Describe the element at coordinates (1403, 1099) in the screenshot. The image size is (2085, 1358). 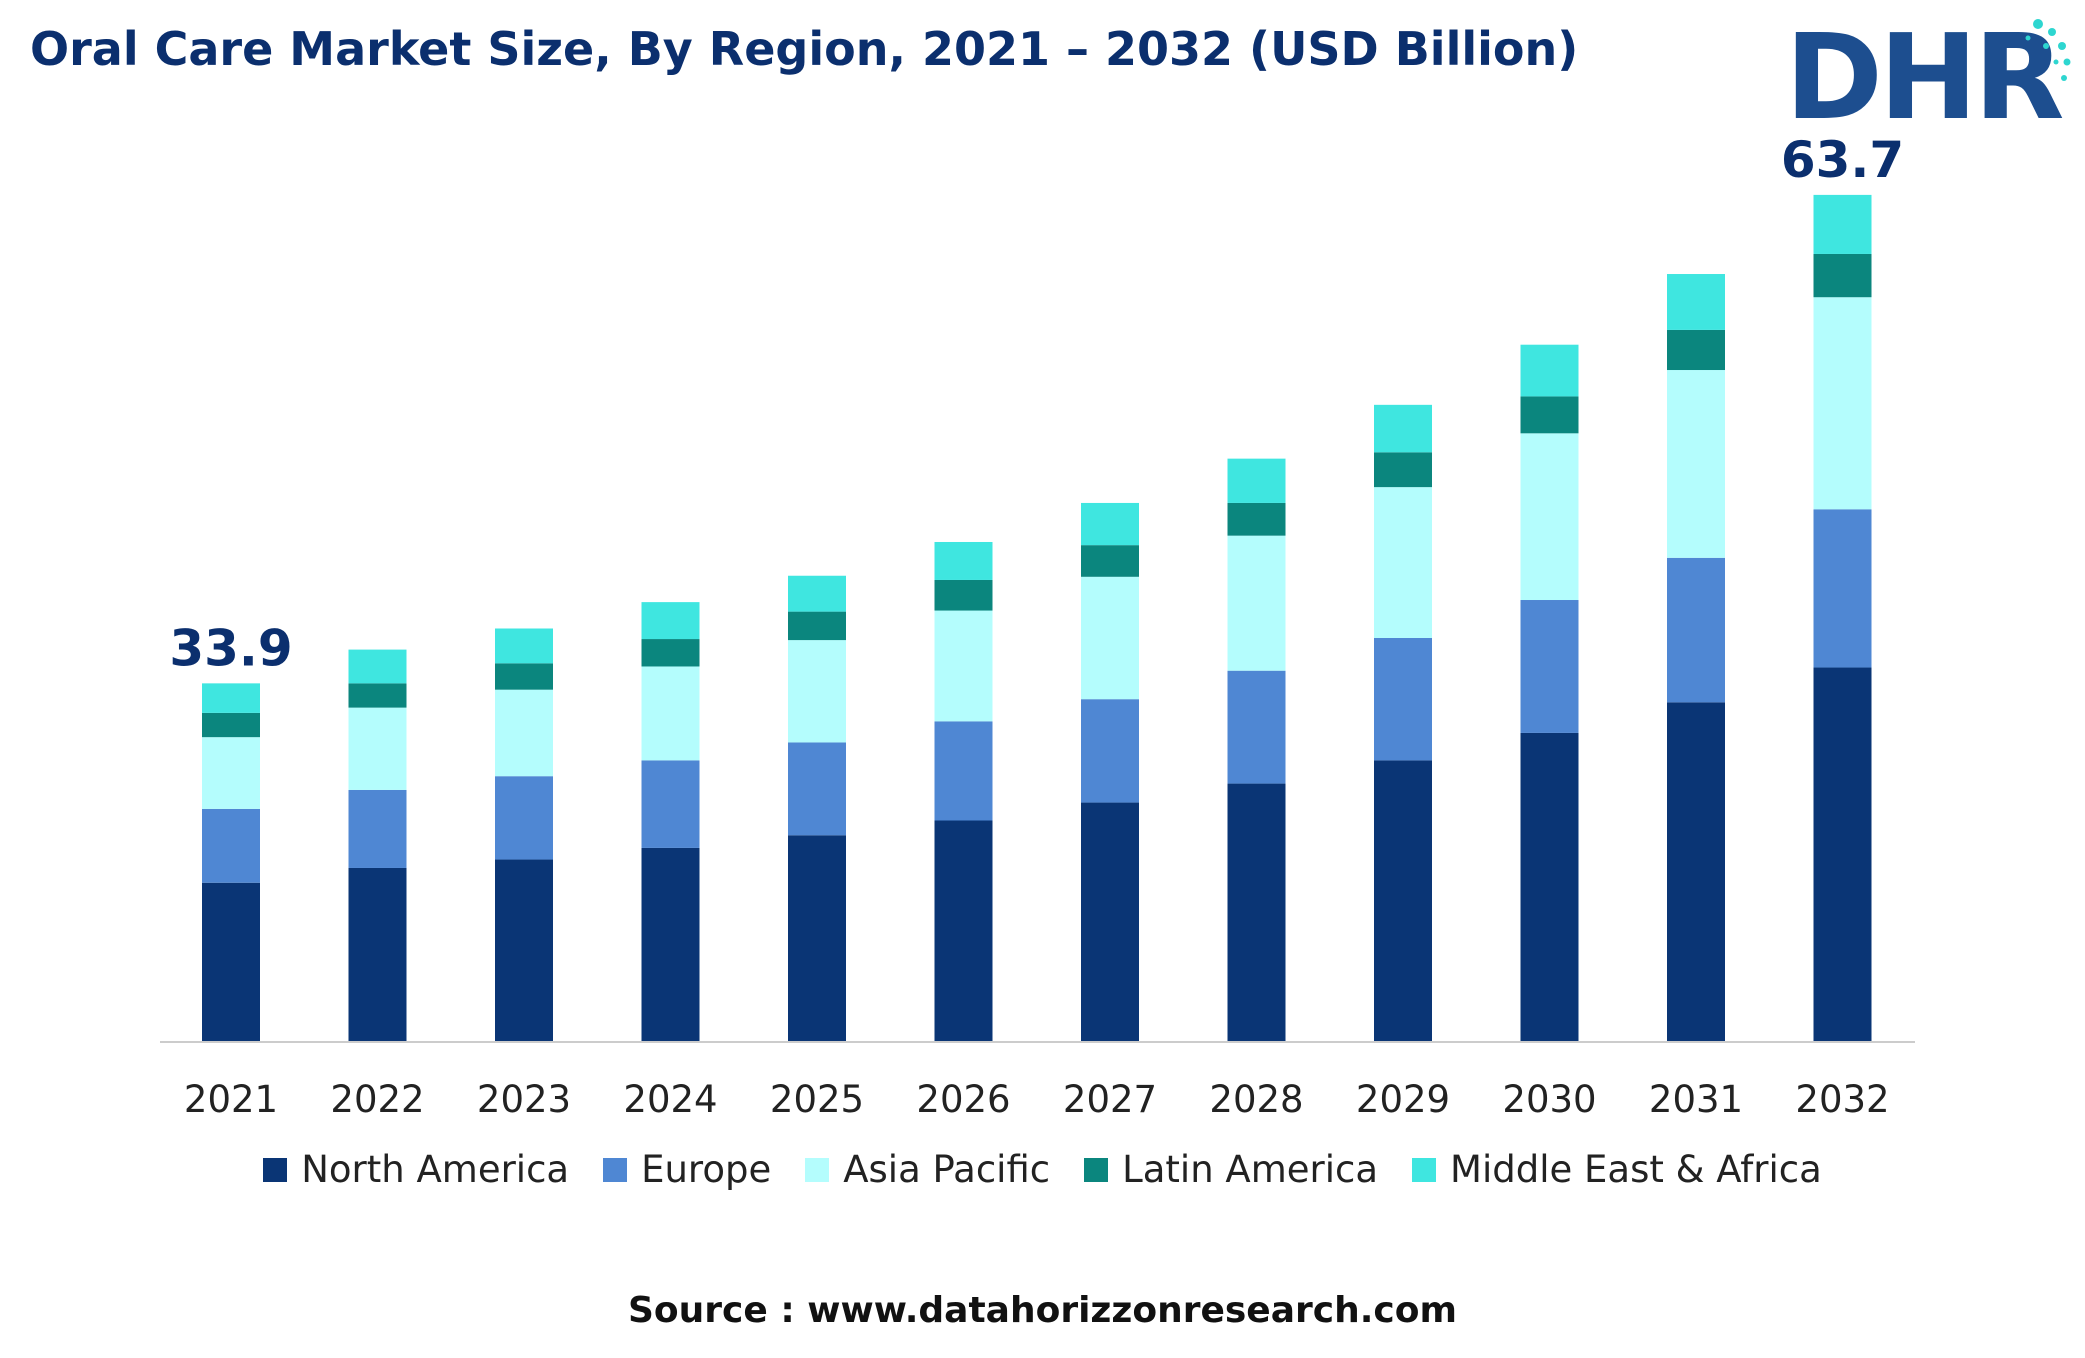
I see `x-tick-label-2029: 2029` at that location.